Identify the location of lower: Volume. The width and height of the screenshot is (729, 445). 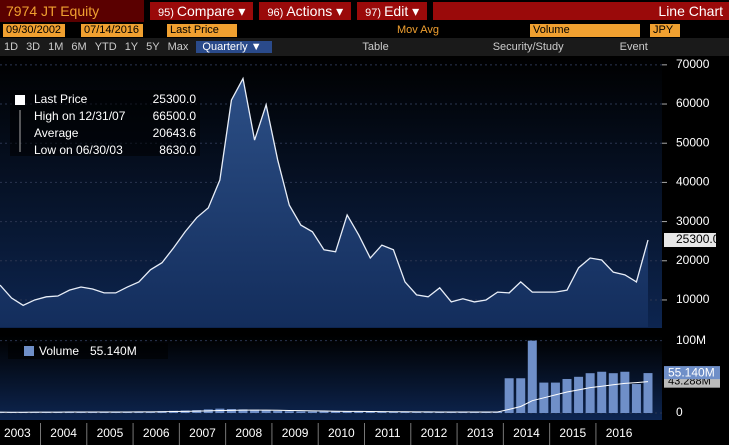
(585, 30).